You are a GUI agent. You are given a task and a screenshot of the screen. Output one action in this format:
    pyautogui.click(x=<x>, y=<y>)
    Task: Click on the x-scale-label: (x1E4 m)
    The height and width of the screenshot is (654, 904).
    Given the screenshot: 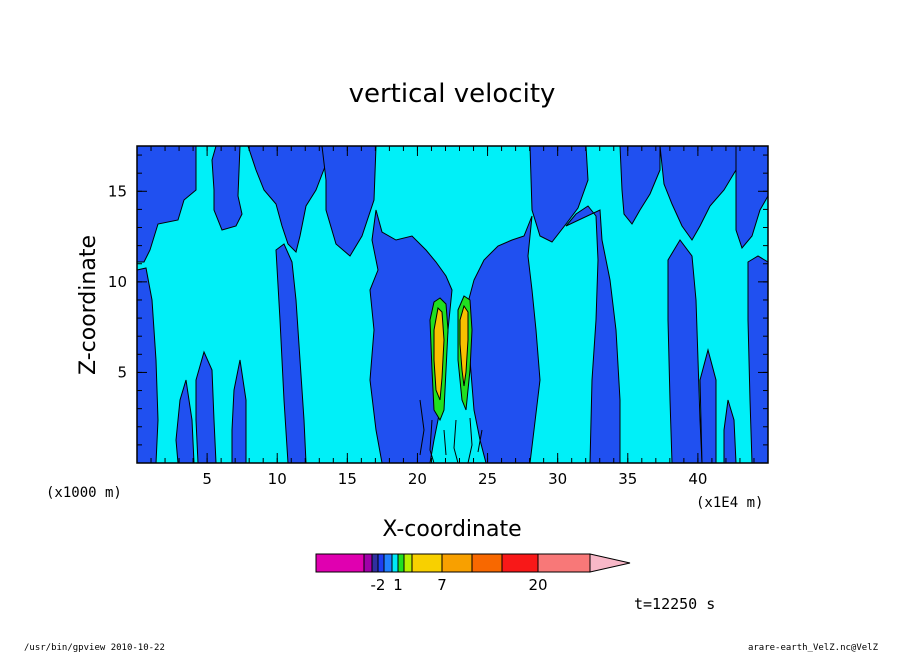 What is the action you would take?
    pyautogui.click(x=729, y=503)
    